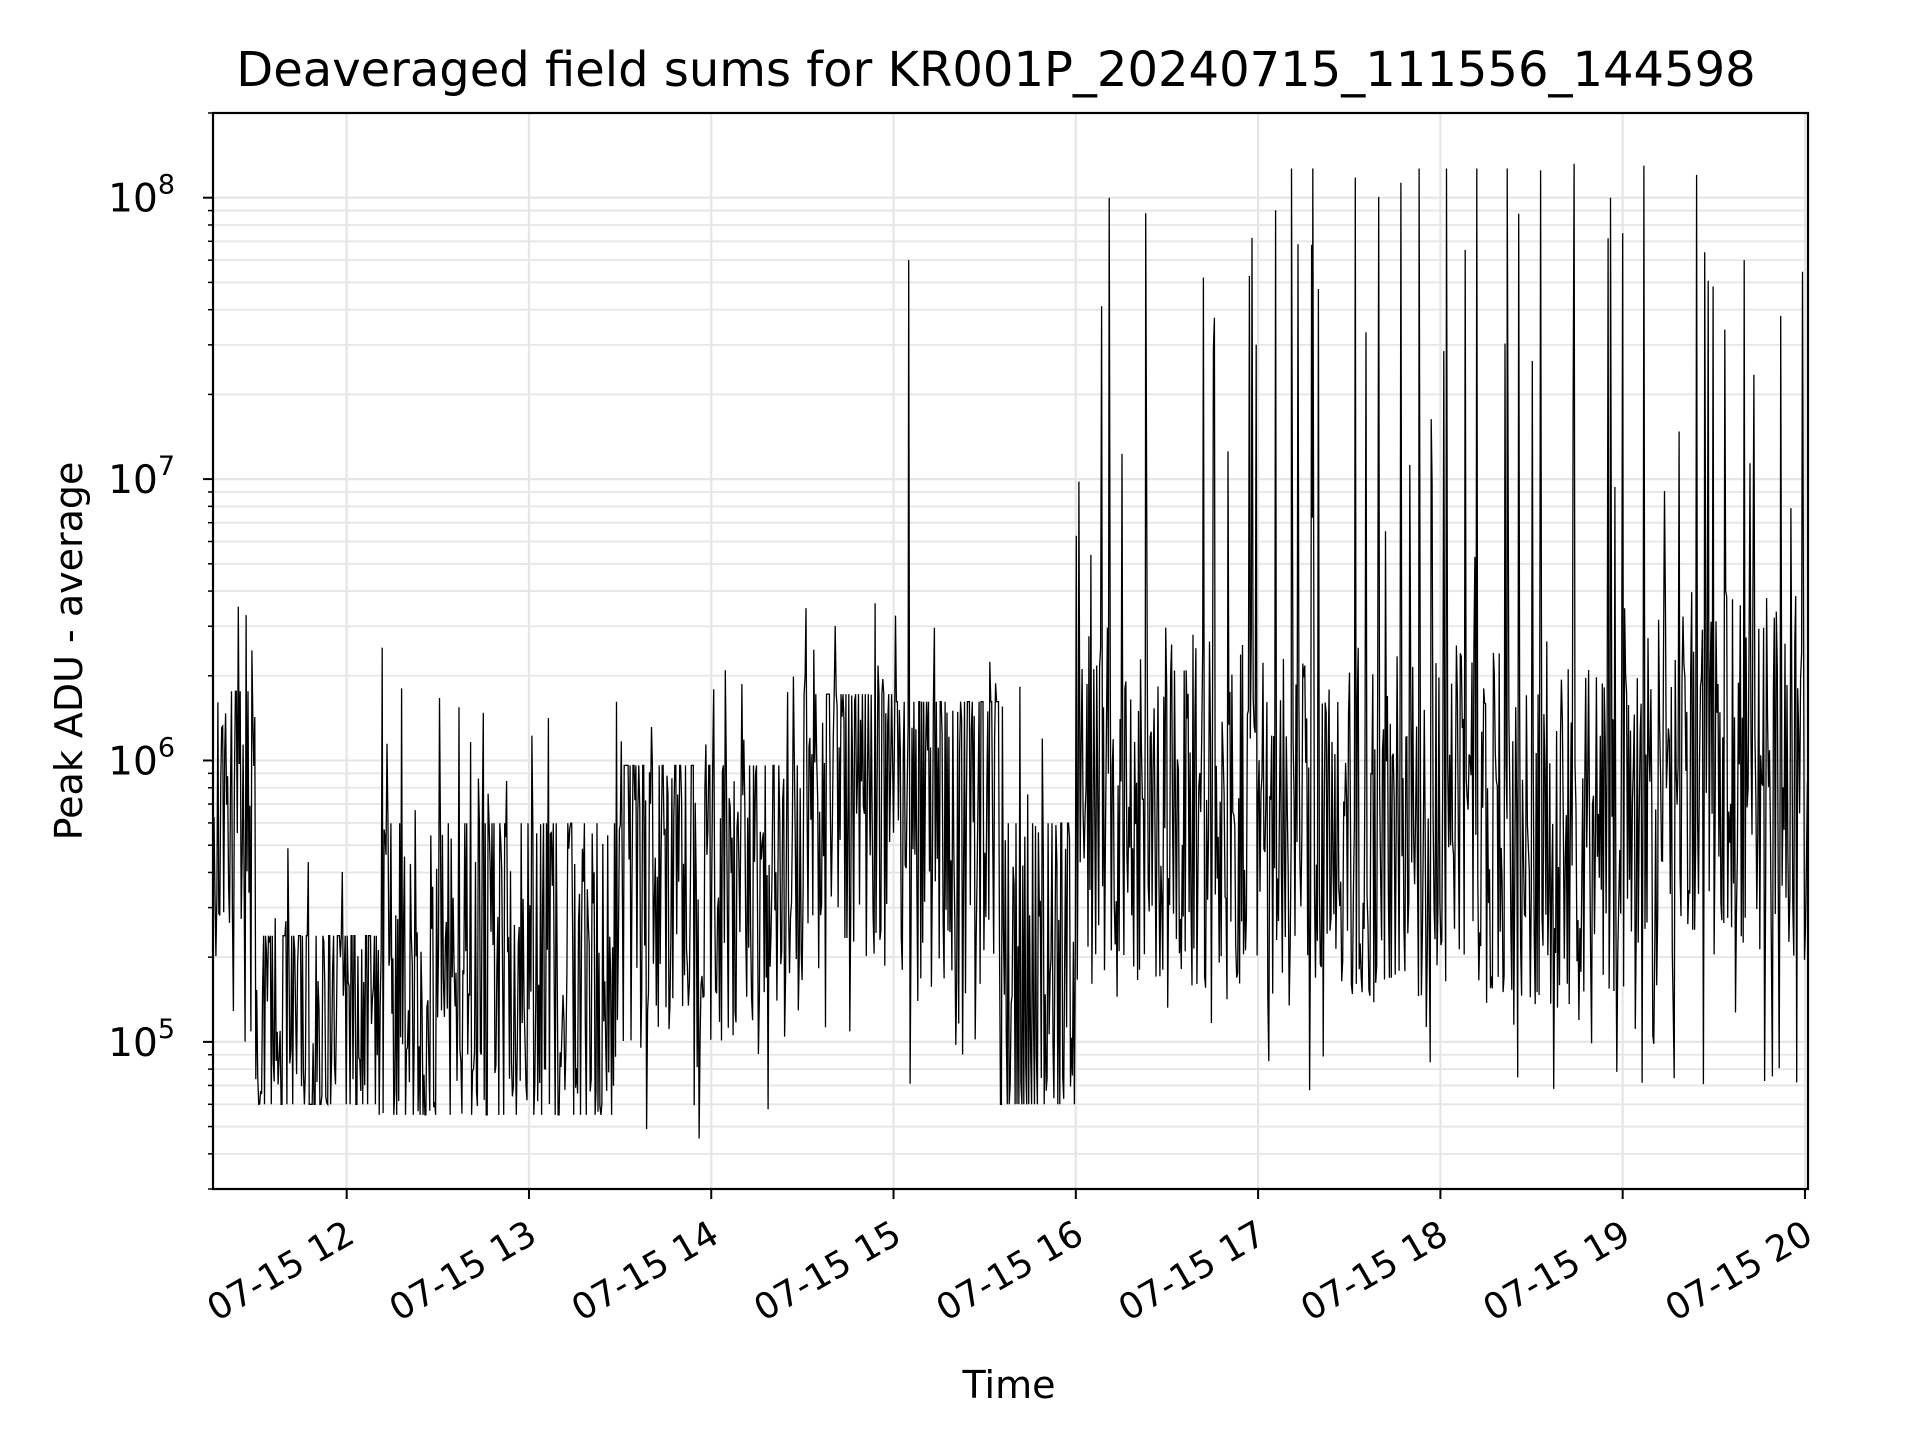 This screenshot has height=1440, width=1920. Describe the element at coordinates (1009, 1385) in the screenshot. I see `x-axis-label: Time` at that location.